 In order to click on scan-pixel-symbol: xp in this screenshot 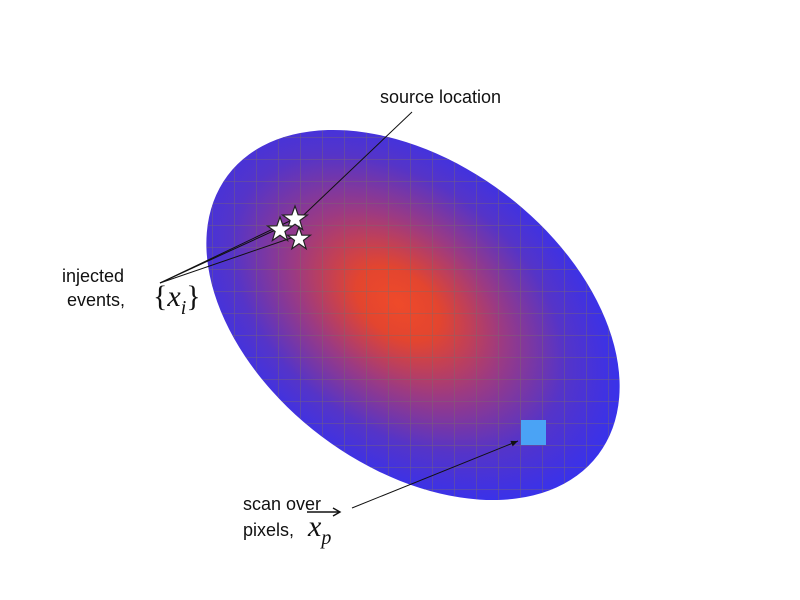, I will do `click(324, 528)`.